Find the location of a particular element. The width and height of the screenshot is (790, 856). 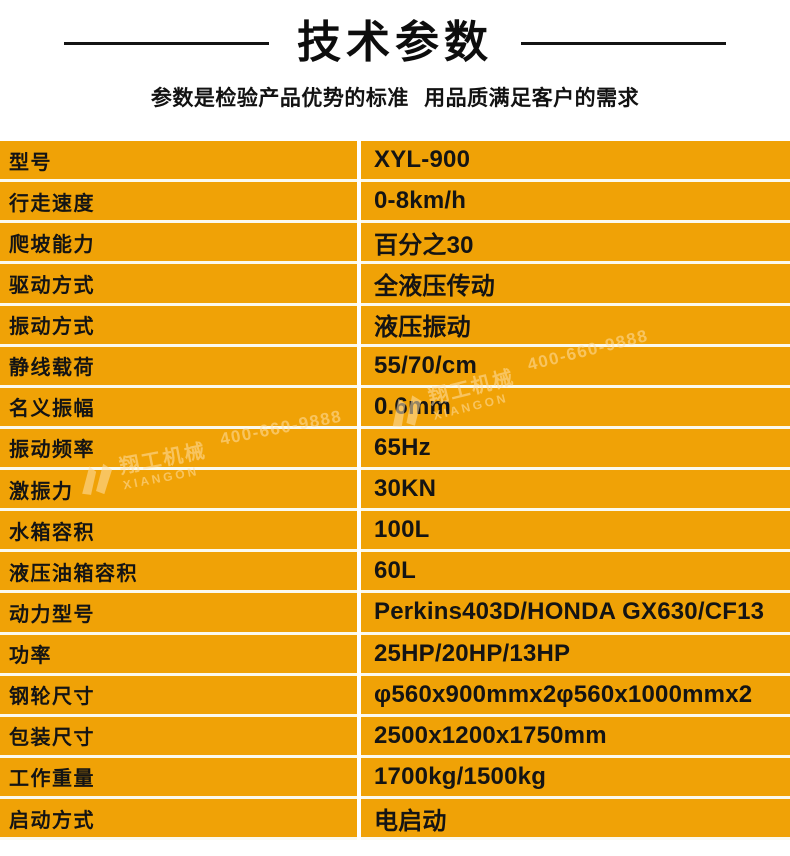

table-row: 工作重量 1700kg/1500kg is located at coordinates (395, 778).